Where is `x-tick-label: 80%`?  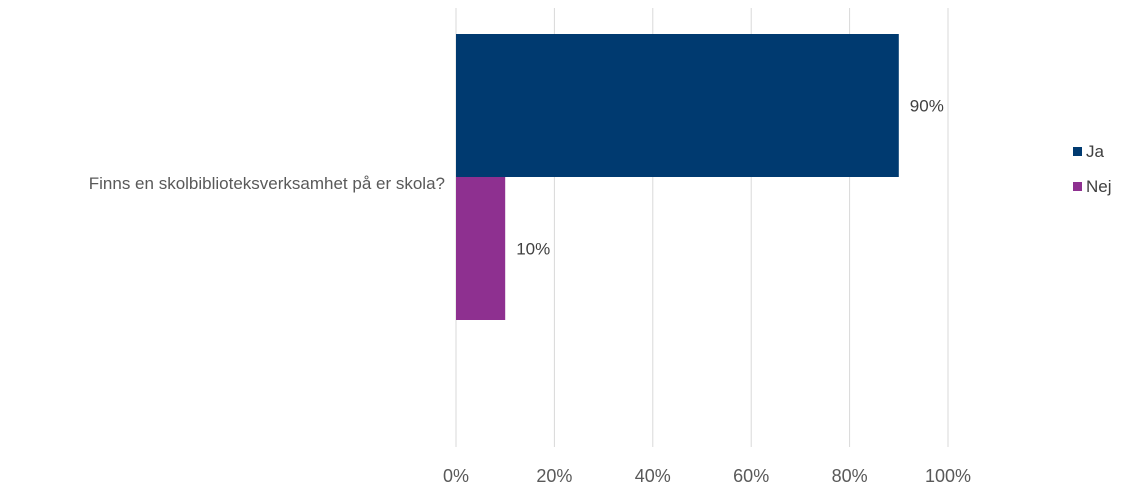 x-tick-label: 80% is located at coordinates (850, 476).